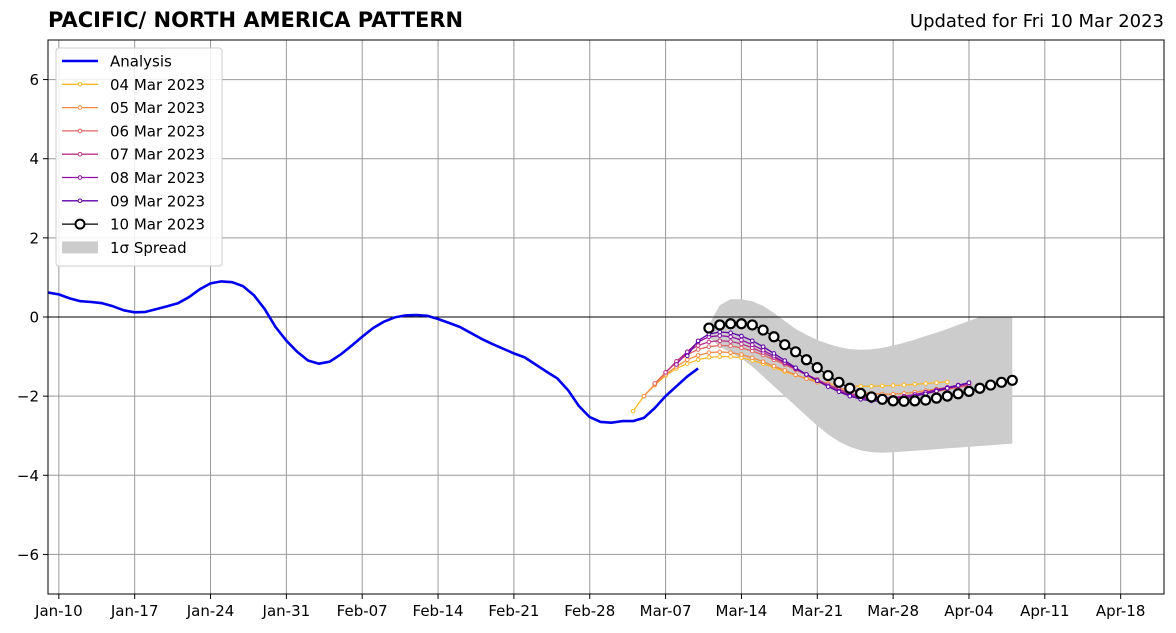 Image resolution: width=1176 pixels, height=633 pixels. I want to click on legend-label: 1σ Spread, so click(148, 248).